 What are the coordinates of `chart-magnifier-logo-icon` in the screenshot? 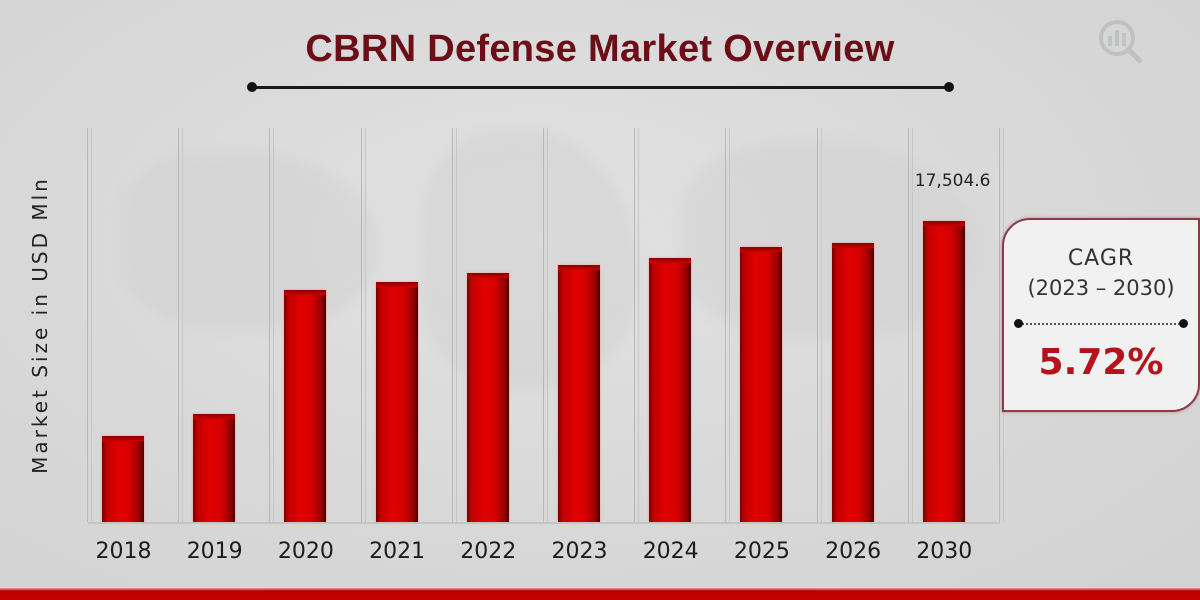 It's located at (1121, 42).